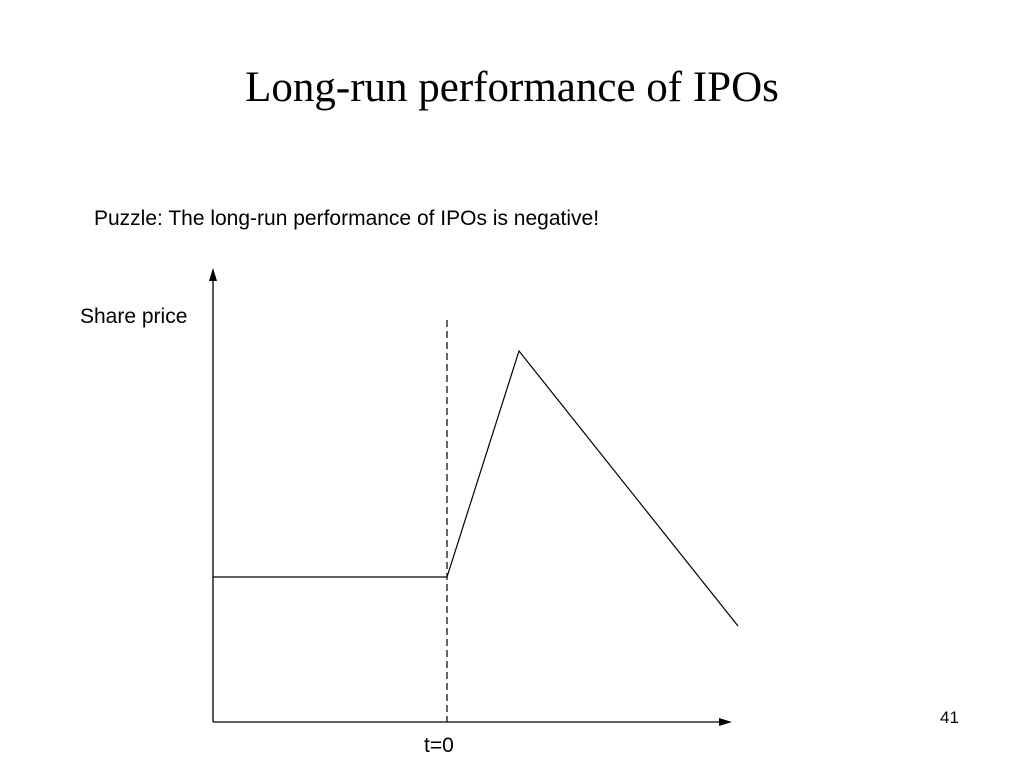 The width and height of the screenshot is (1024, 768). What do you see at coordinates (512, 87) in the screenshot?
I see `slide-title: Long-run performance of IPOs` at bounding box center [512, 87].